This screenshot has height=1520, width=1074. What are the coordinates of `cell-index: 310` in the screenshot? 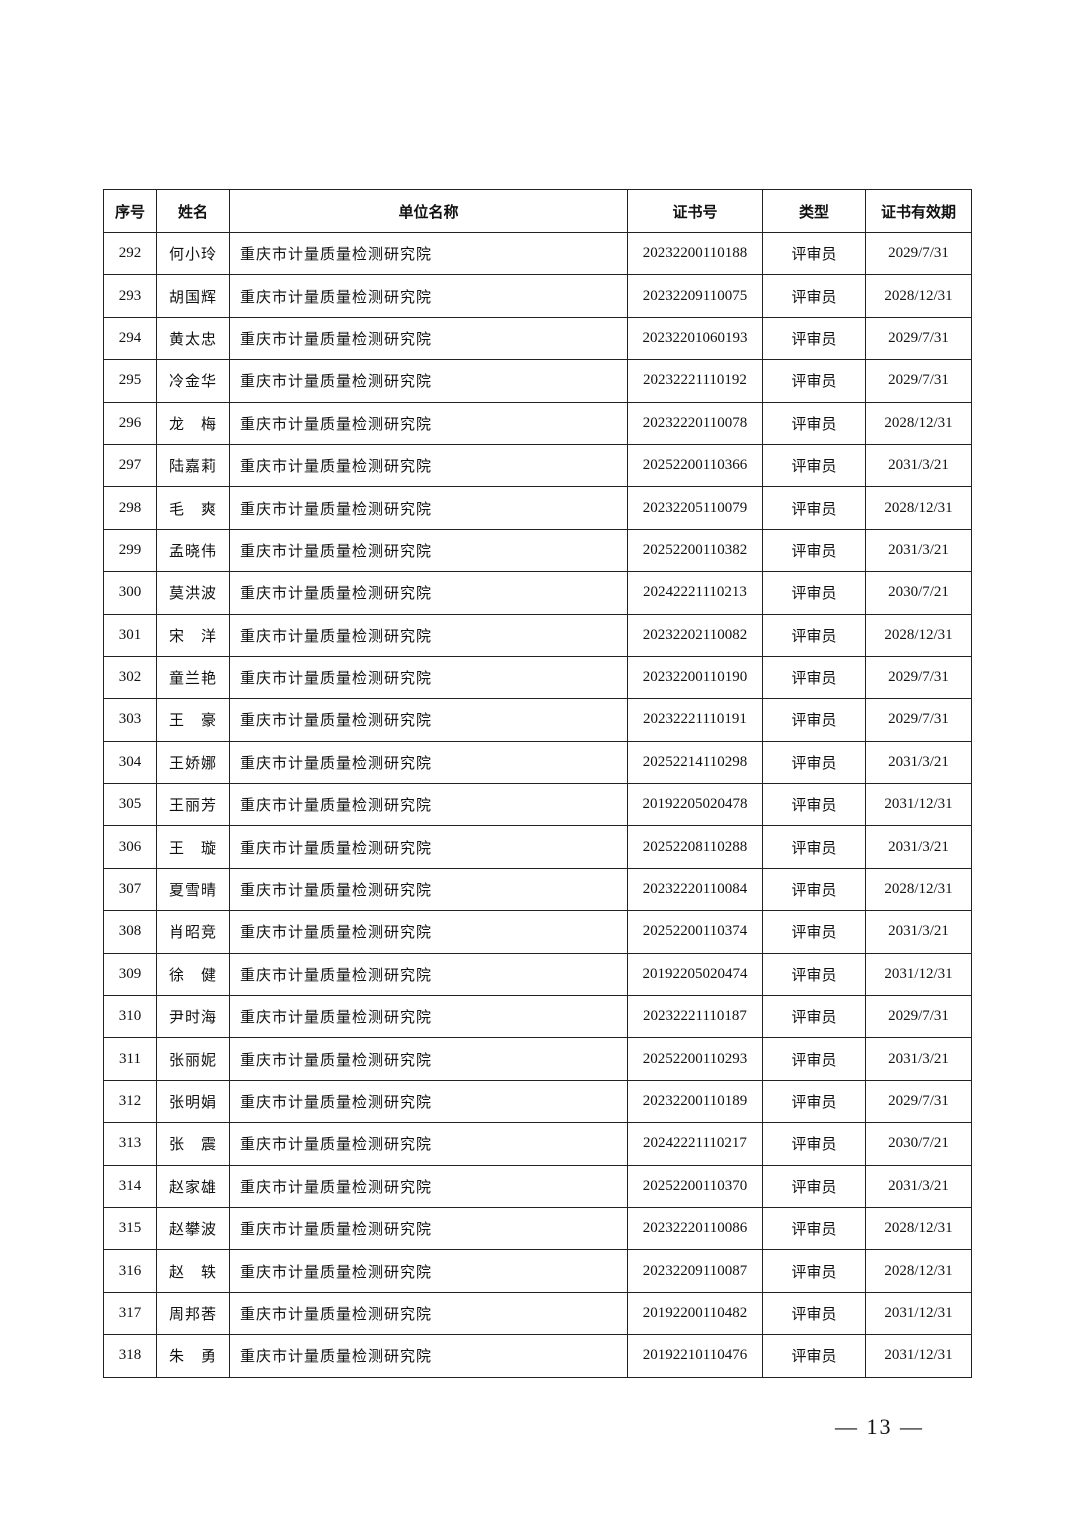 It's located at (130, 1017).